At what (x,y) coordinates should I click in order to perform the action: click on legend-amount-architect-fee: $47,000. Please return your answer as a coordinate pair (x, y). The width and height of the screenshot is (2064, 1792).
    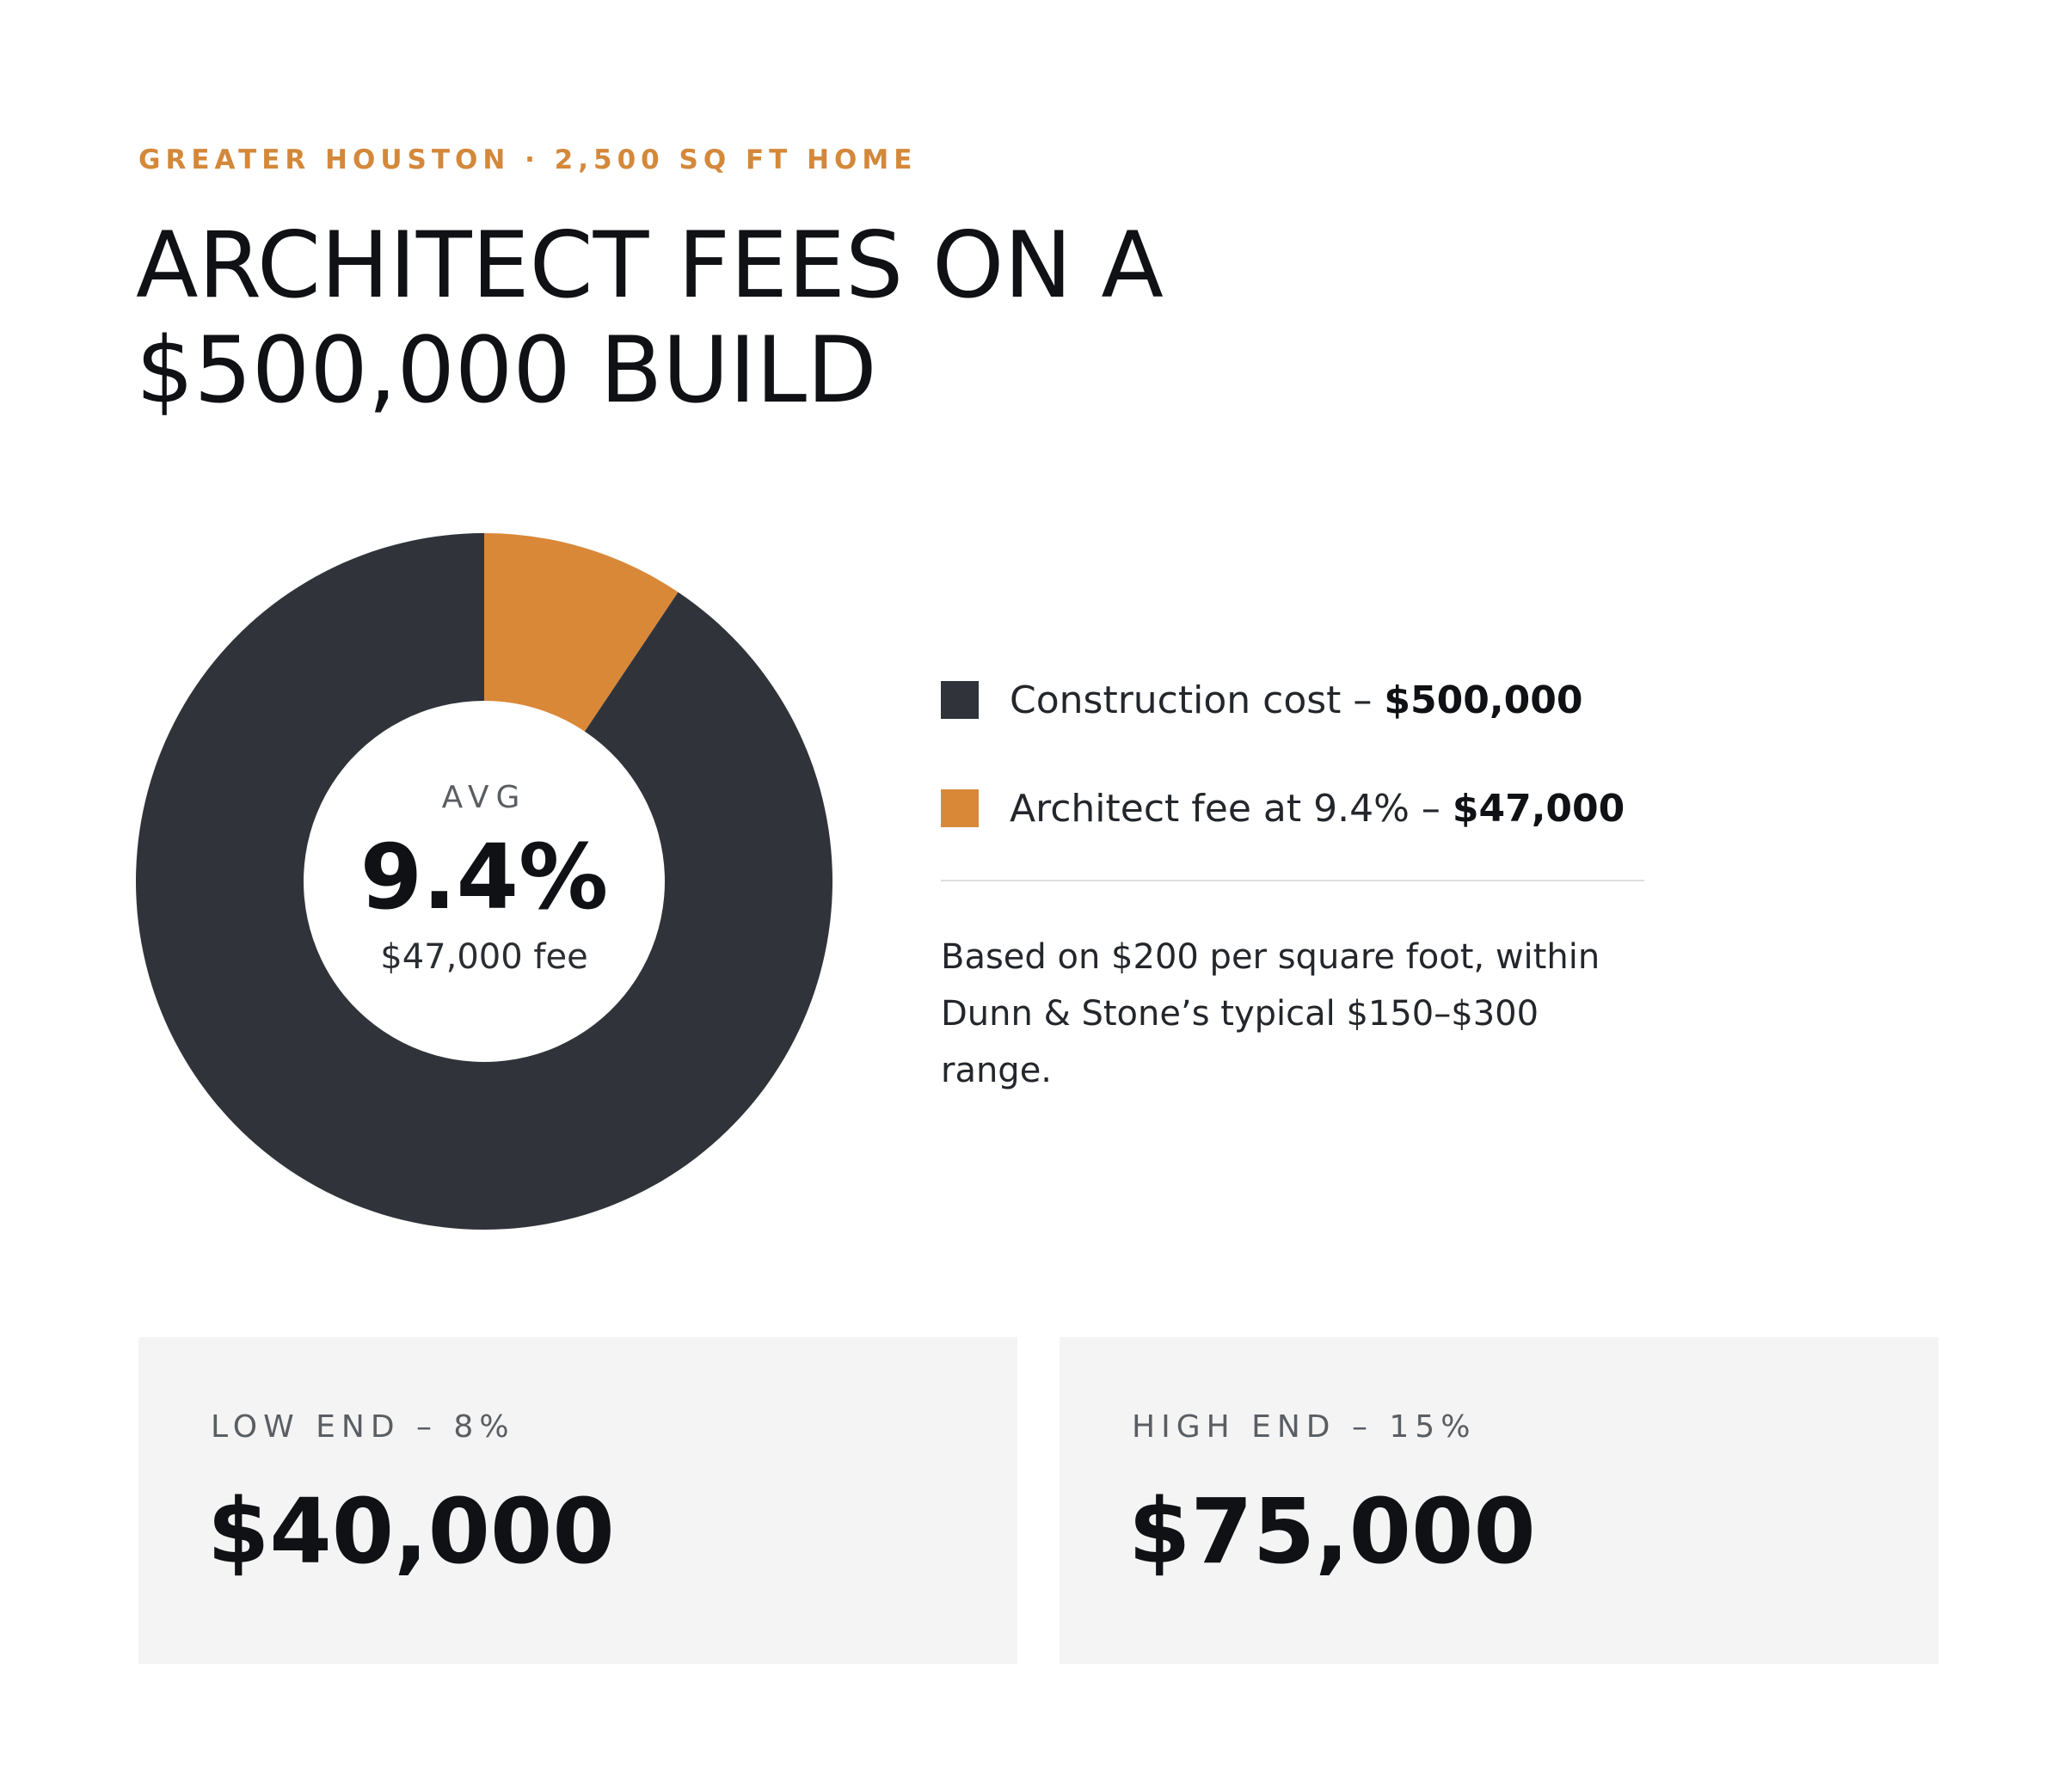
    Looking at the image, I should click on (1538, 808).